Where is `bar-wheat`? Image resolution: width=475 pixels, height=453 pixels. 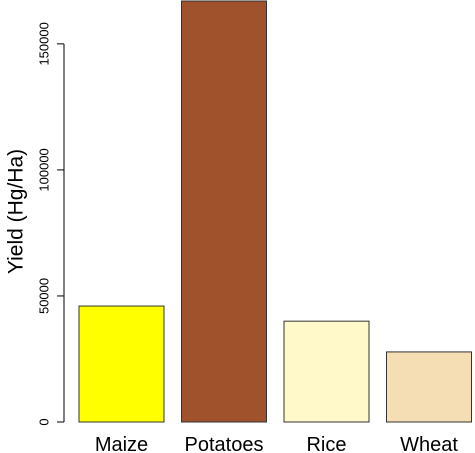
bar-wheat is located at coordinates (429, 387).